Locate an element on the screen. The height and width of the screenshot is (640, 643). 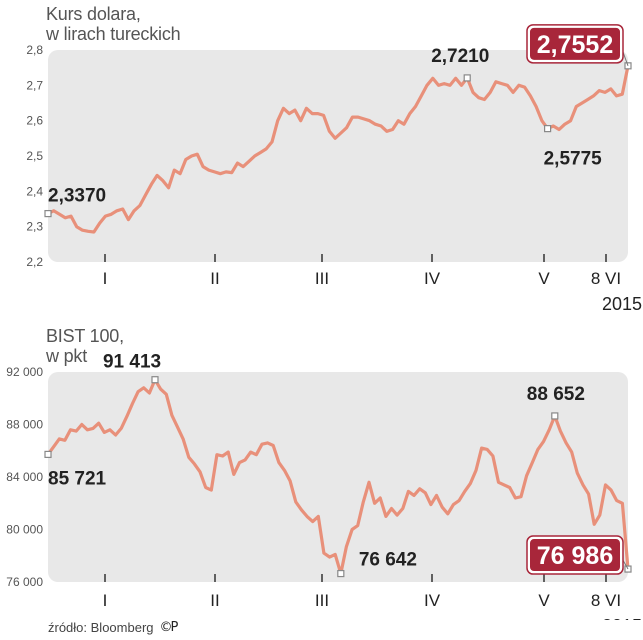
chart2-highlight-box is located at coordinates (575, 555).